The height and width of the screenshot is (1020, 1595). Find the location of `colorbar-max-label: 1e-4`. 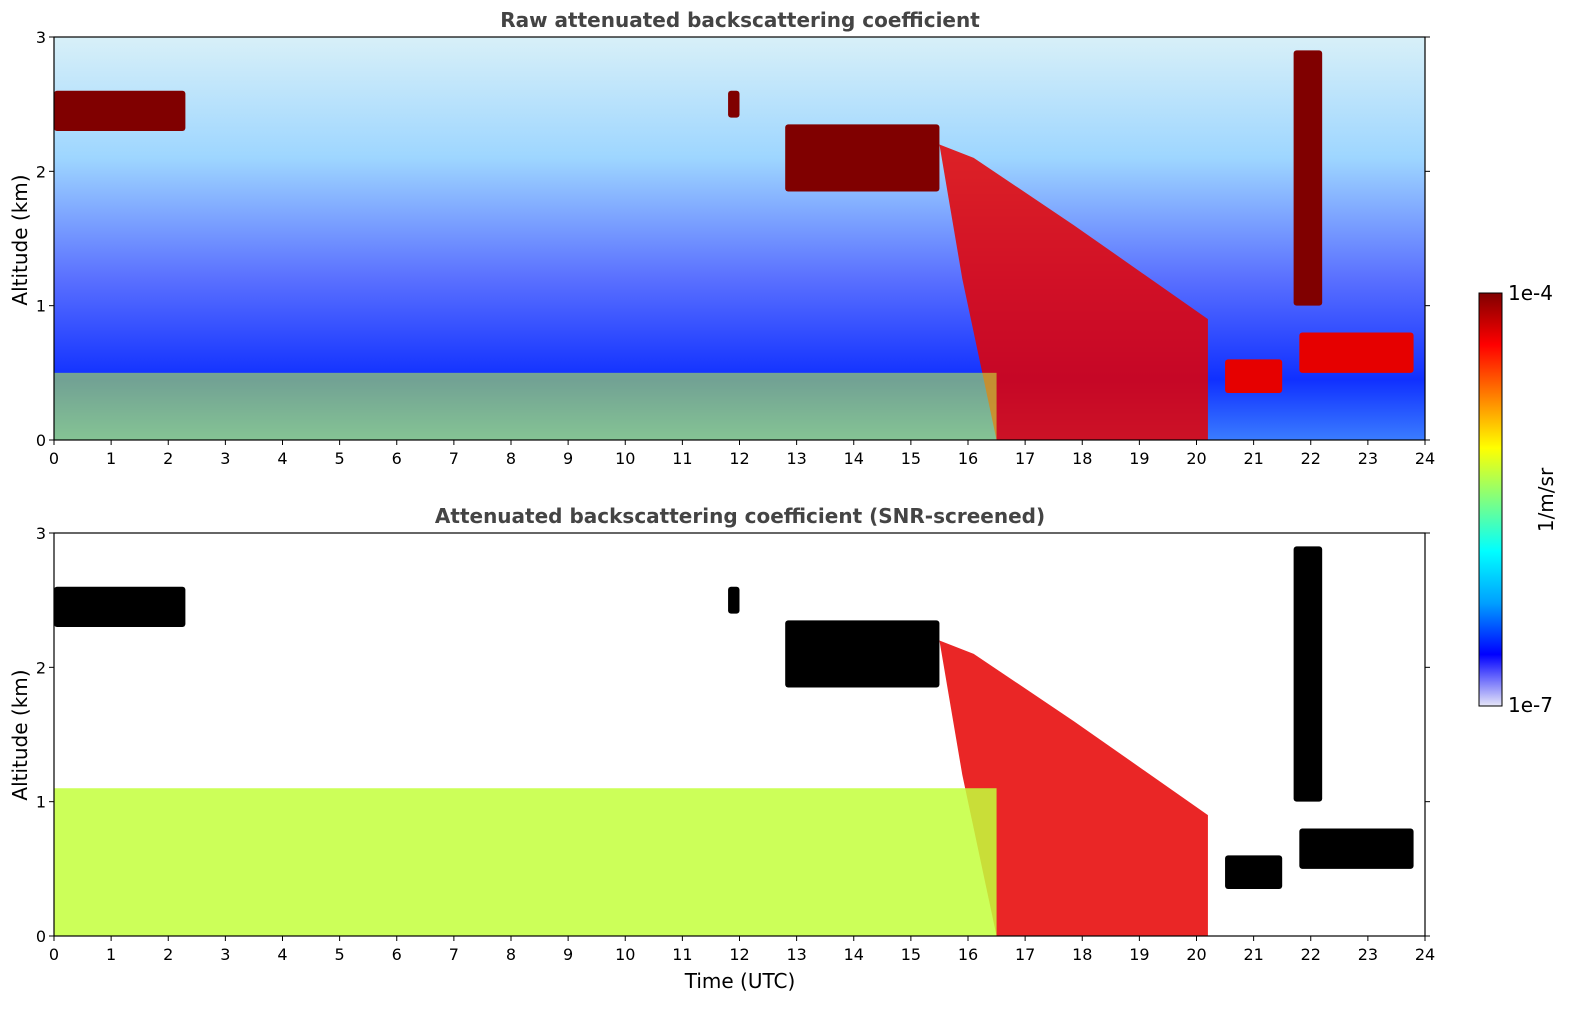

colorbar-max-label: 1e-4 is located at coordinates (1530, 293).